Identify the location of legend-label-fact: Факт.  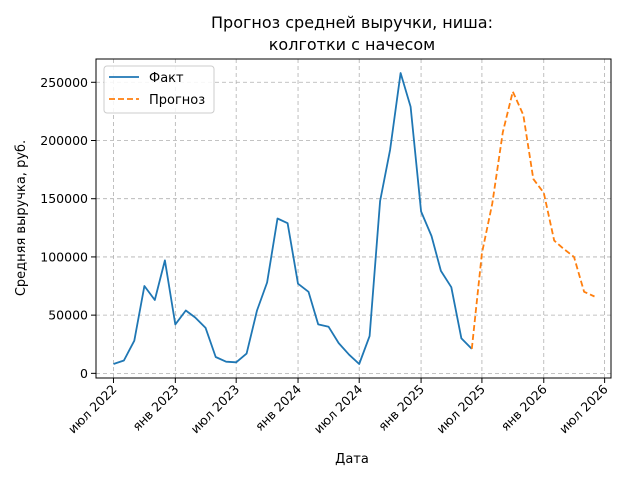
(166, 78).